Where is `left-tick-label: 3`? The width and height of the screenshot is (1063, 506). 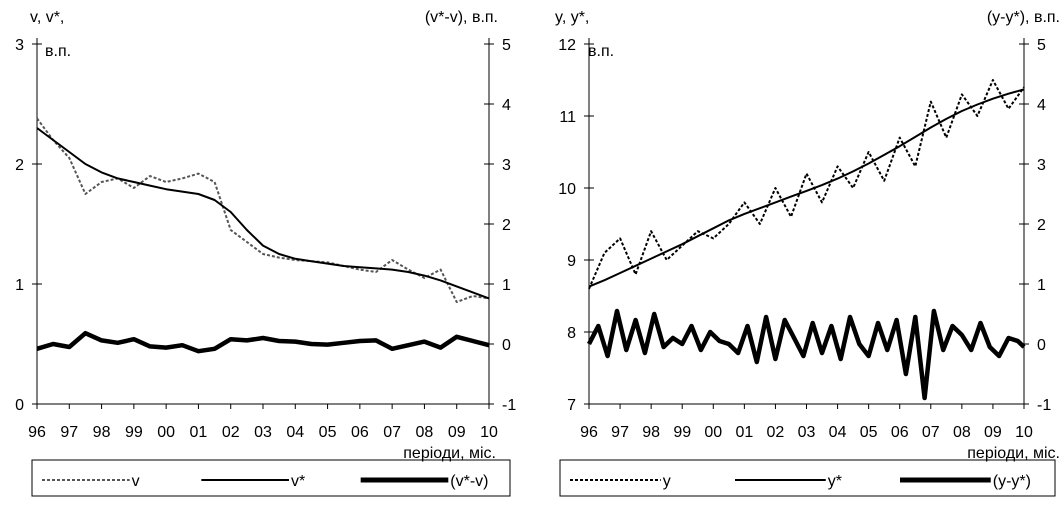
left-tick-label: 3 is located at coordinates (19, 45).